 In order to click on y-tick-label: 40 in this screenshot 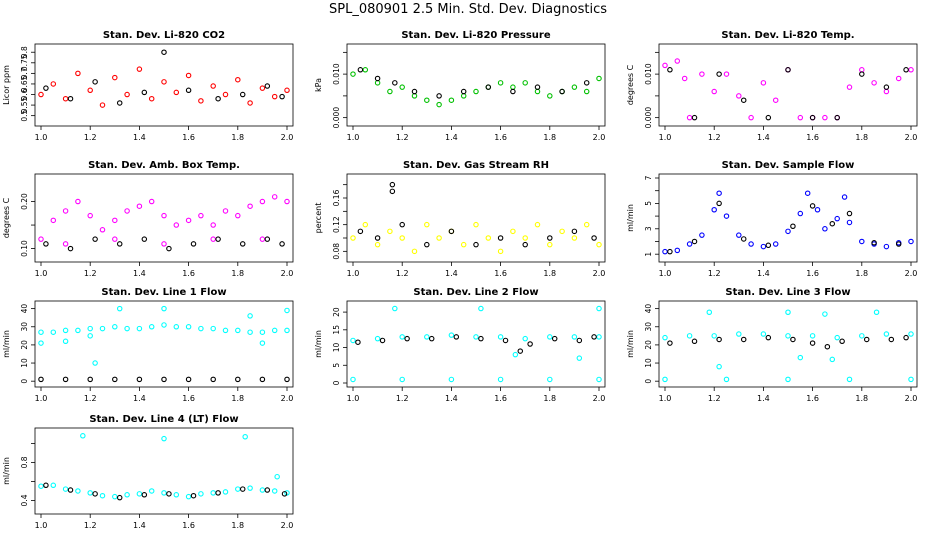, I will do `click(24, 309)`.